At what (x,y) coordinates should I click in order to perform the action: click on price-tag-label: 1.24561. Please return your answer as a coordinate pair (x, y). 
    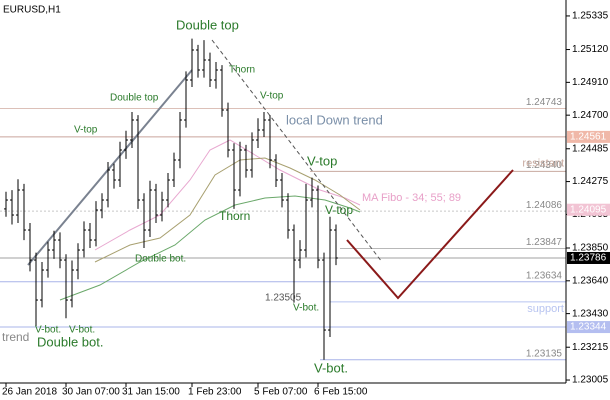
    Looking at the image, I should click on (588, 137).